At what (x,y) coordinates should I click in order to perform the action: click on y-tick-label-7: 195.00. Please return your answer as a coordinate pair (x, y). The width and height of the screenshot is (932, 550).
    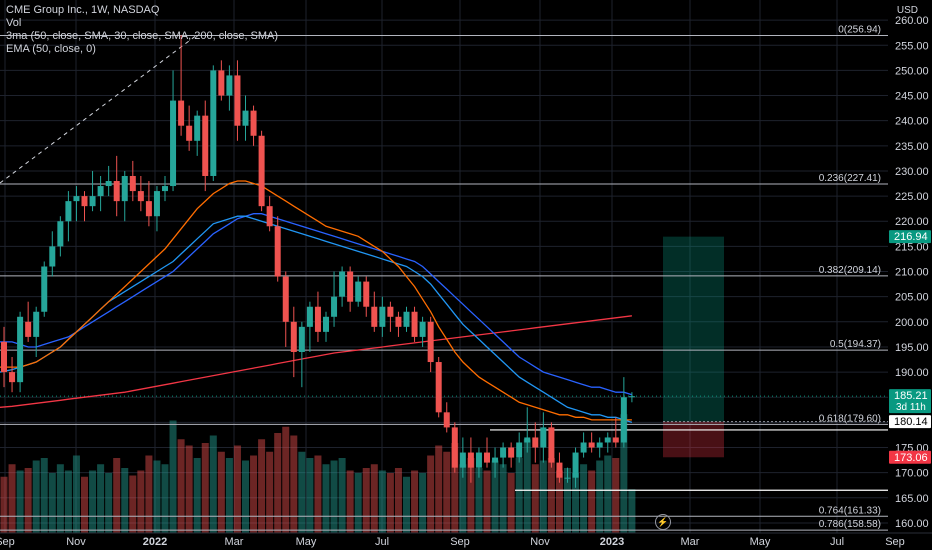
    Looking at the image, I should click on (912, 348).